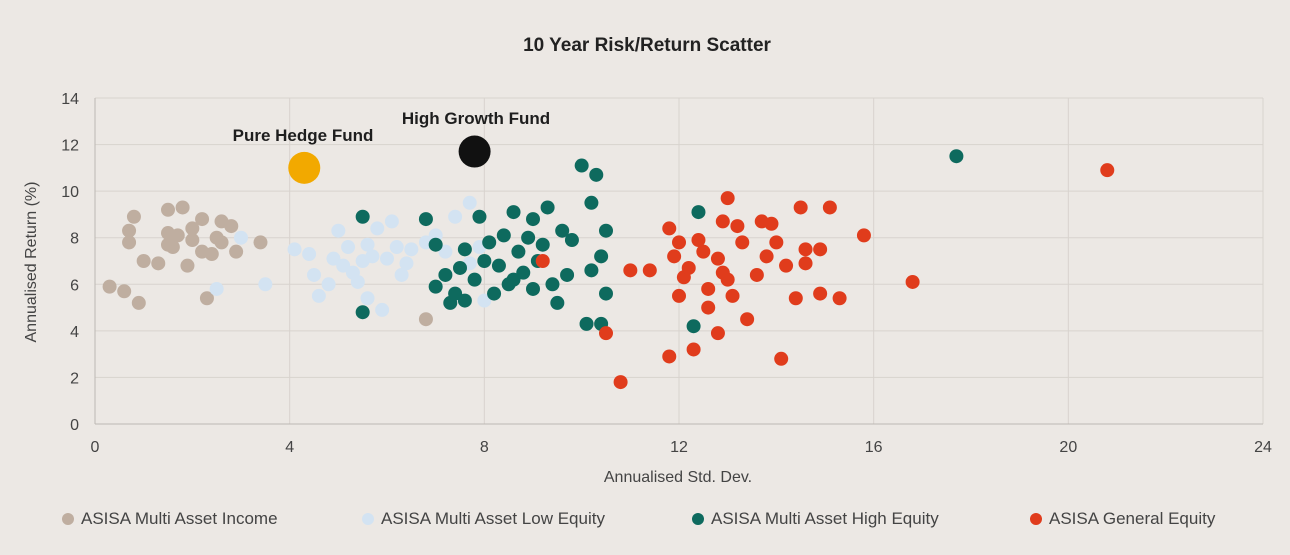 This screenshot has width=1290, height=555. Describe the element at coordinates (74, 425) in the screenshot. I see `y-tick-label: 0` at that location.